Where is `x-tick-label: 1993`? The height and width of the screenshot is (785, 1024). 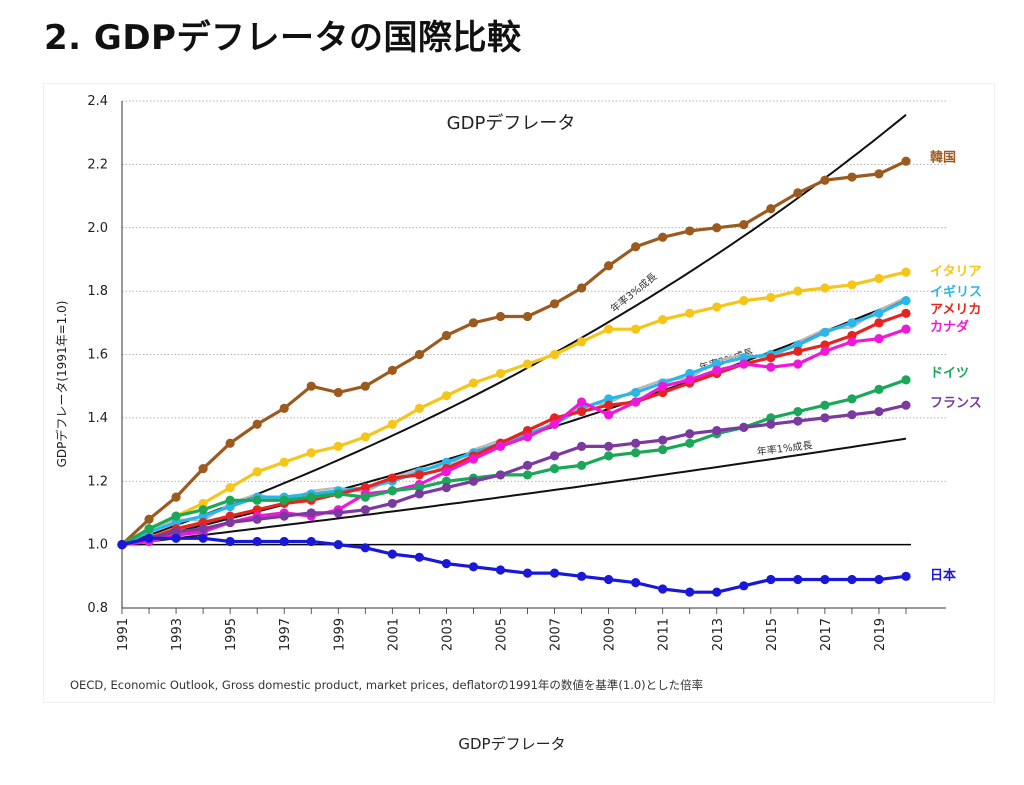
x-tick-label: 1993 is located at coordinates (177, 634).